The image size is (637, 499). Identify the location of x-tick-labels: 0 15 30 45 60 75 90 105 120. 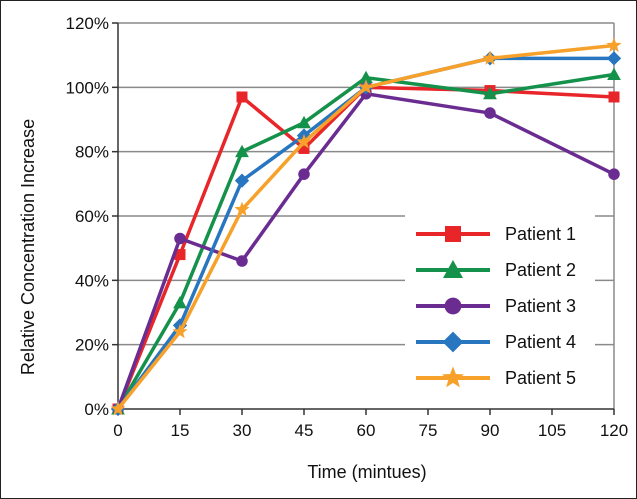
(370, 430).